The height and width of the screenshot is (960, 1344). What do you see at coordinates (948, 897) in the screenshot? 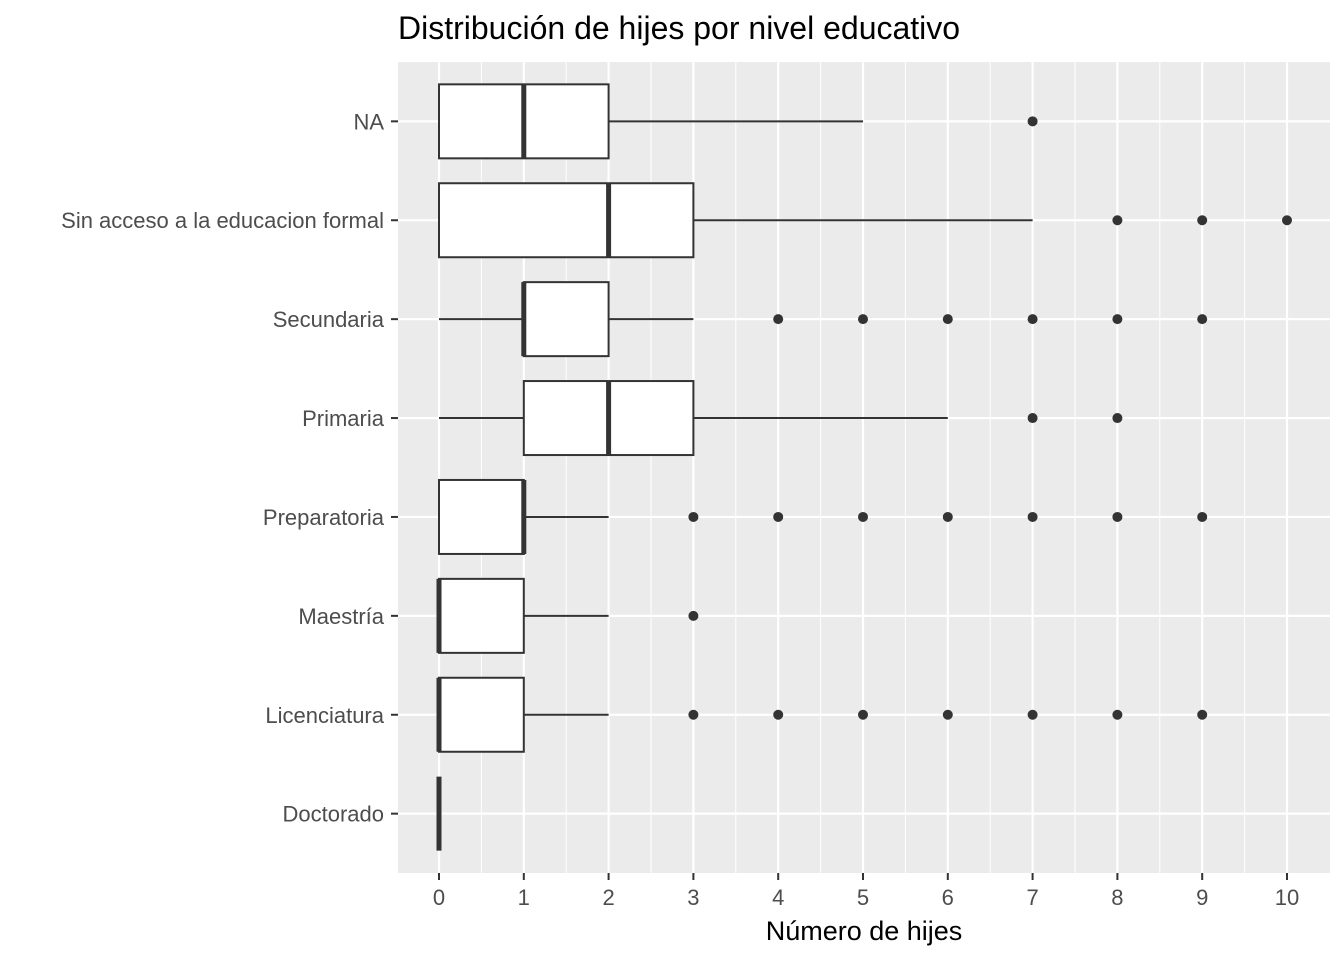
I see `x-tick-label: 6` at bounding box center [948, 897].